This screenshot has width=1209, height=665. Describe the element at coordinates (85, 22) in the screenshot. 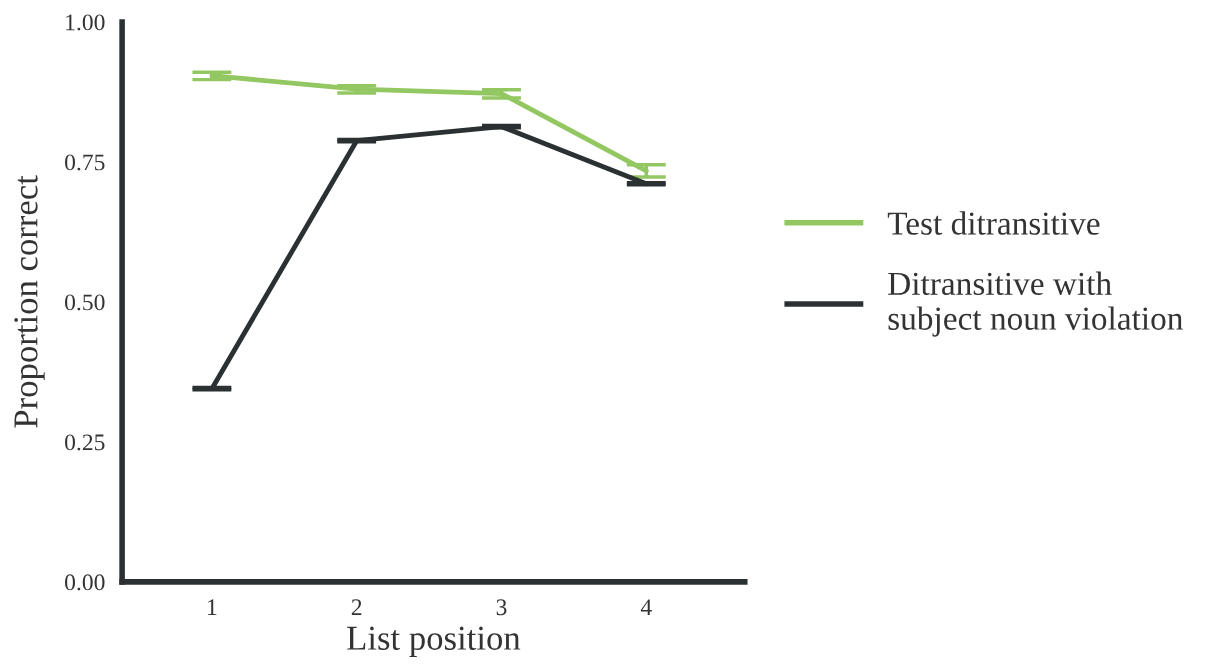

I see `y-tick-label: 1.00` at that location.